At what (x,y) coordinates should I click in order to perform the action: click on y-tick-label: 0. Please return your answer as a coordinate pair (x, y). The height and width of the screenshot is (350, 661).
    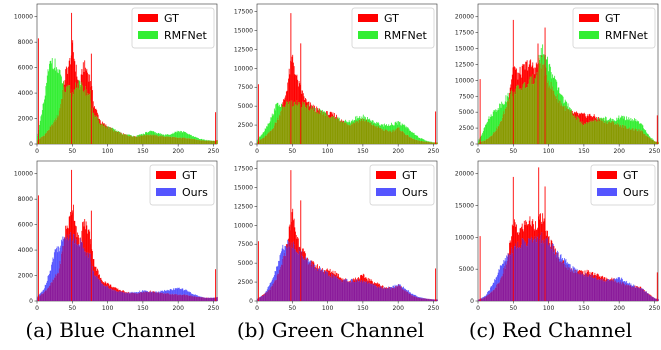
    Looking at the image, I should click on (472, 301).